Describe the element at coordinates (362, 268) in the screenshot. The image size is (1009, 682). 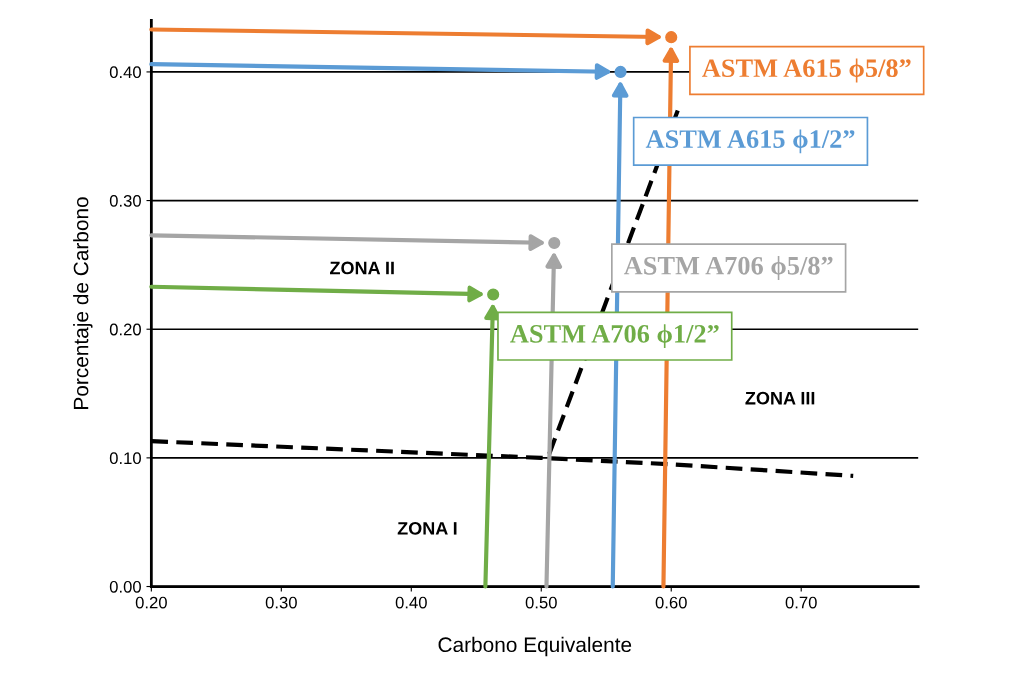
I see `annotation: ZONA II` at that location.